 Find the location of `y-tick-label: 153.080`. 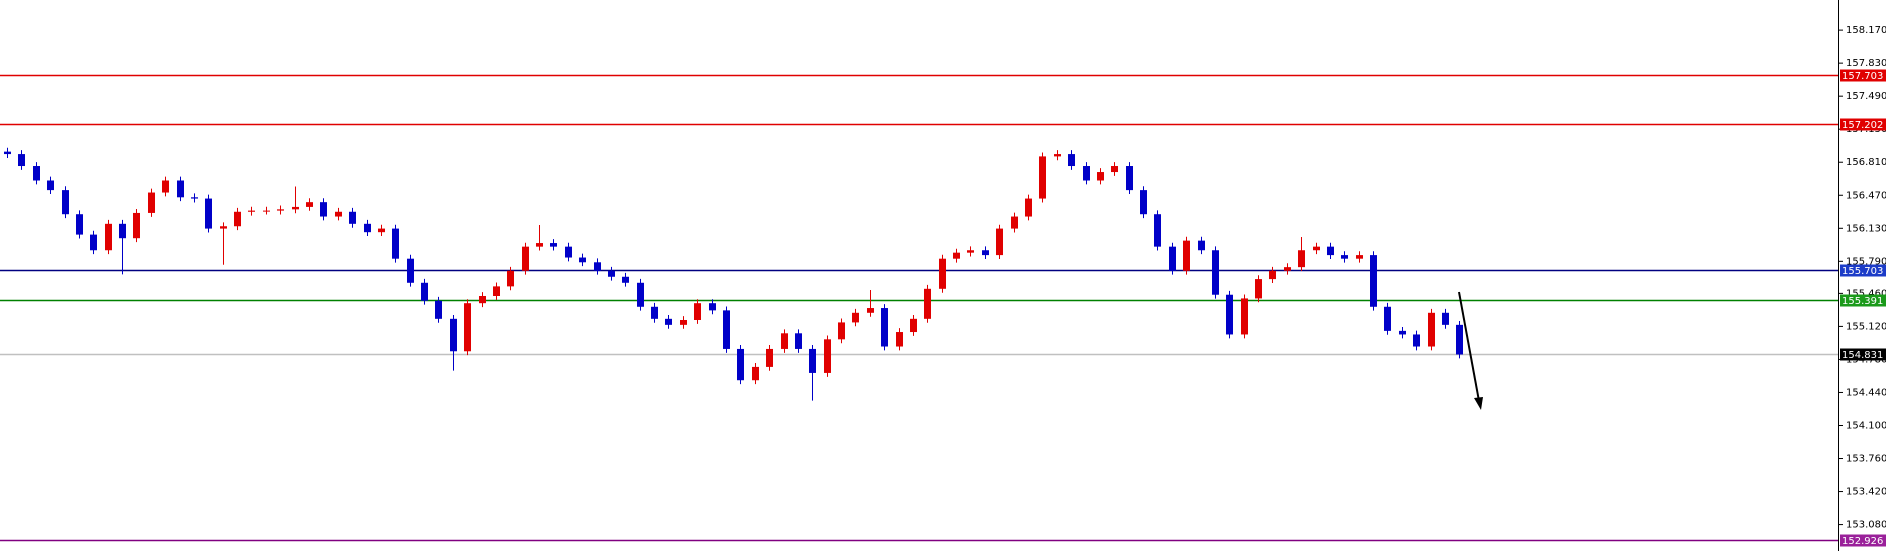

y-tick-label: 153.080 is located at coordinates (1866, 525).